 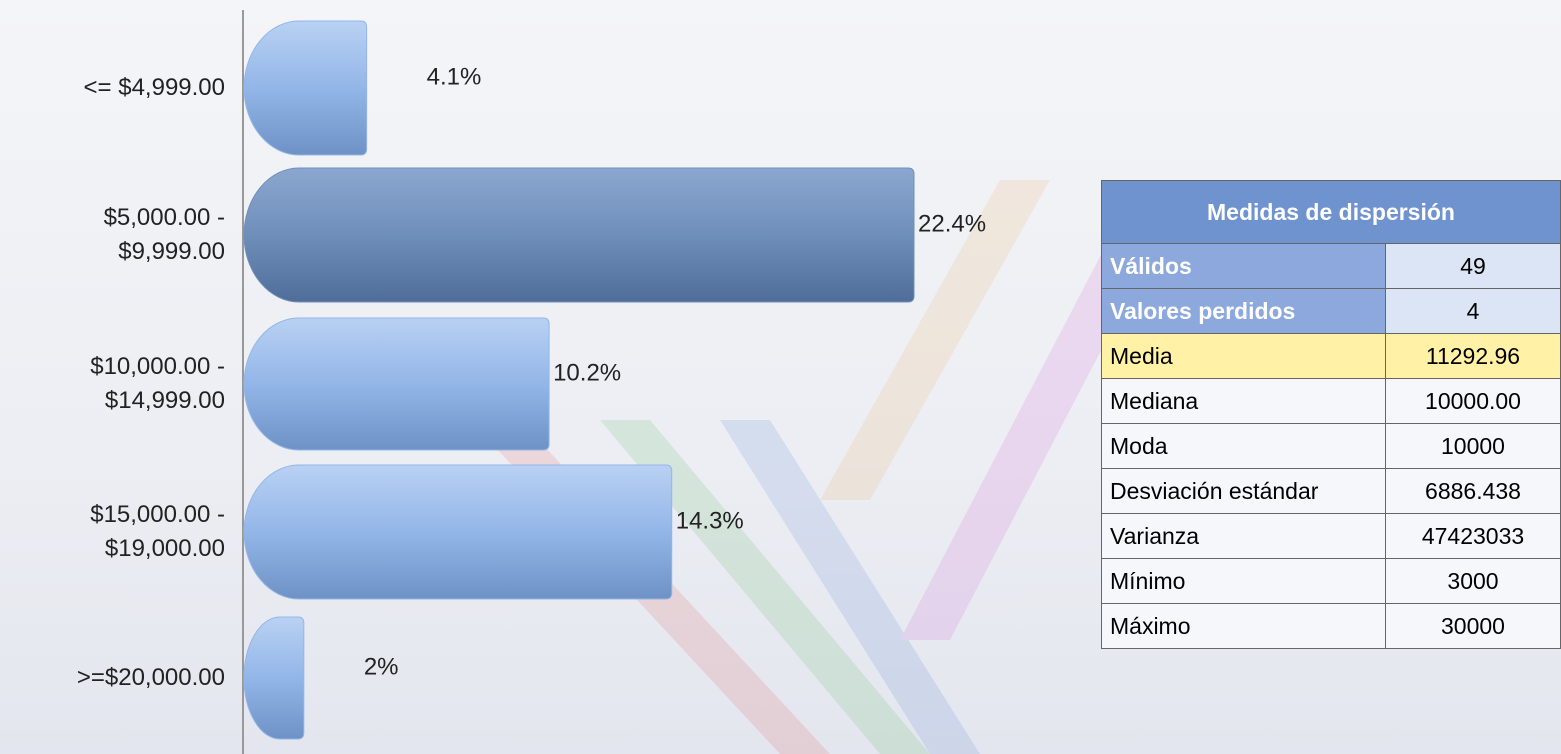 I want to click on stat-name: Moda, so click(x=1243, y=446).